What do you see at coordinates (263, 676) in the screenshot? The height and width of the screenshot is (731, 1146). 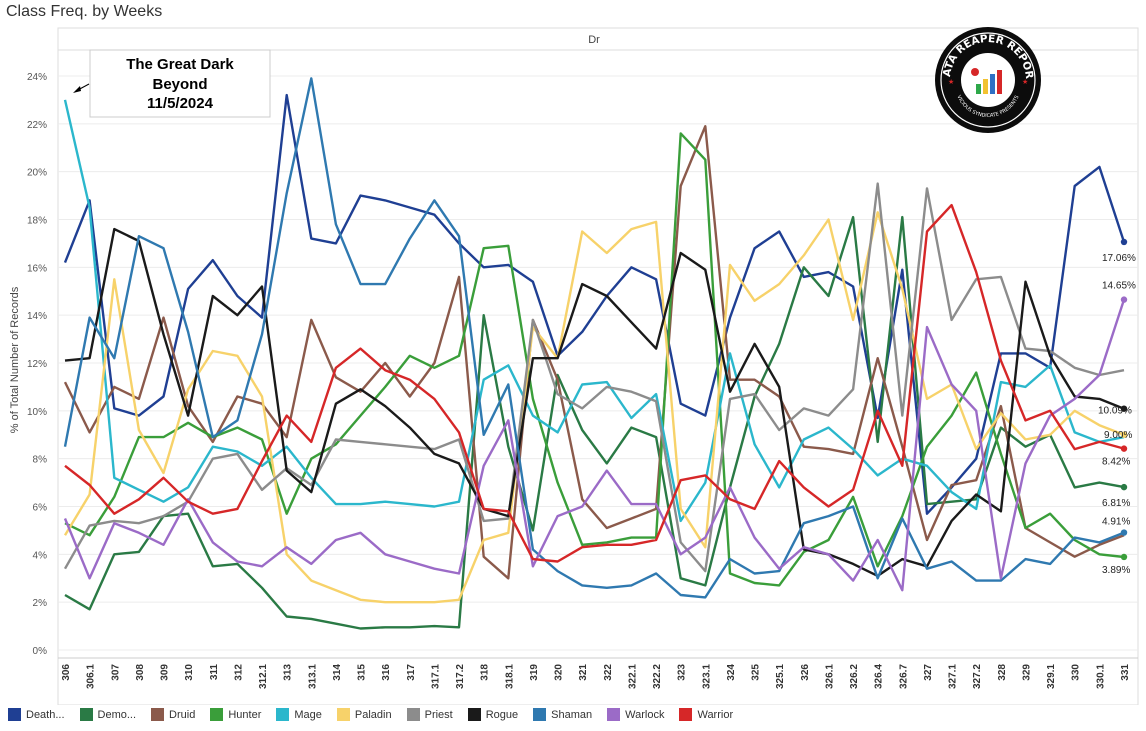 I see `x-tick-label: 312.1` at bounding box center [263, 676].